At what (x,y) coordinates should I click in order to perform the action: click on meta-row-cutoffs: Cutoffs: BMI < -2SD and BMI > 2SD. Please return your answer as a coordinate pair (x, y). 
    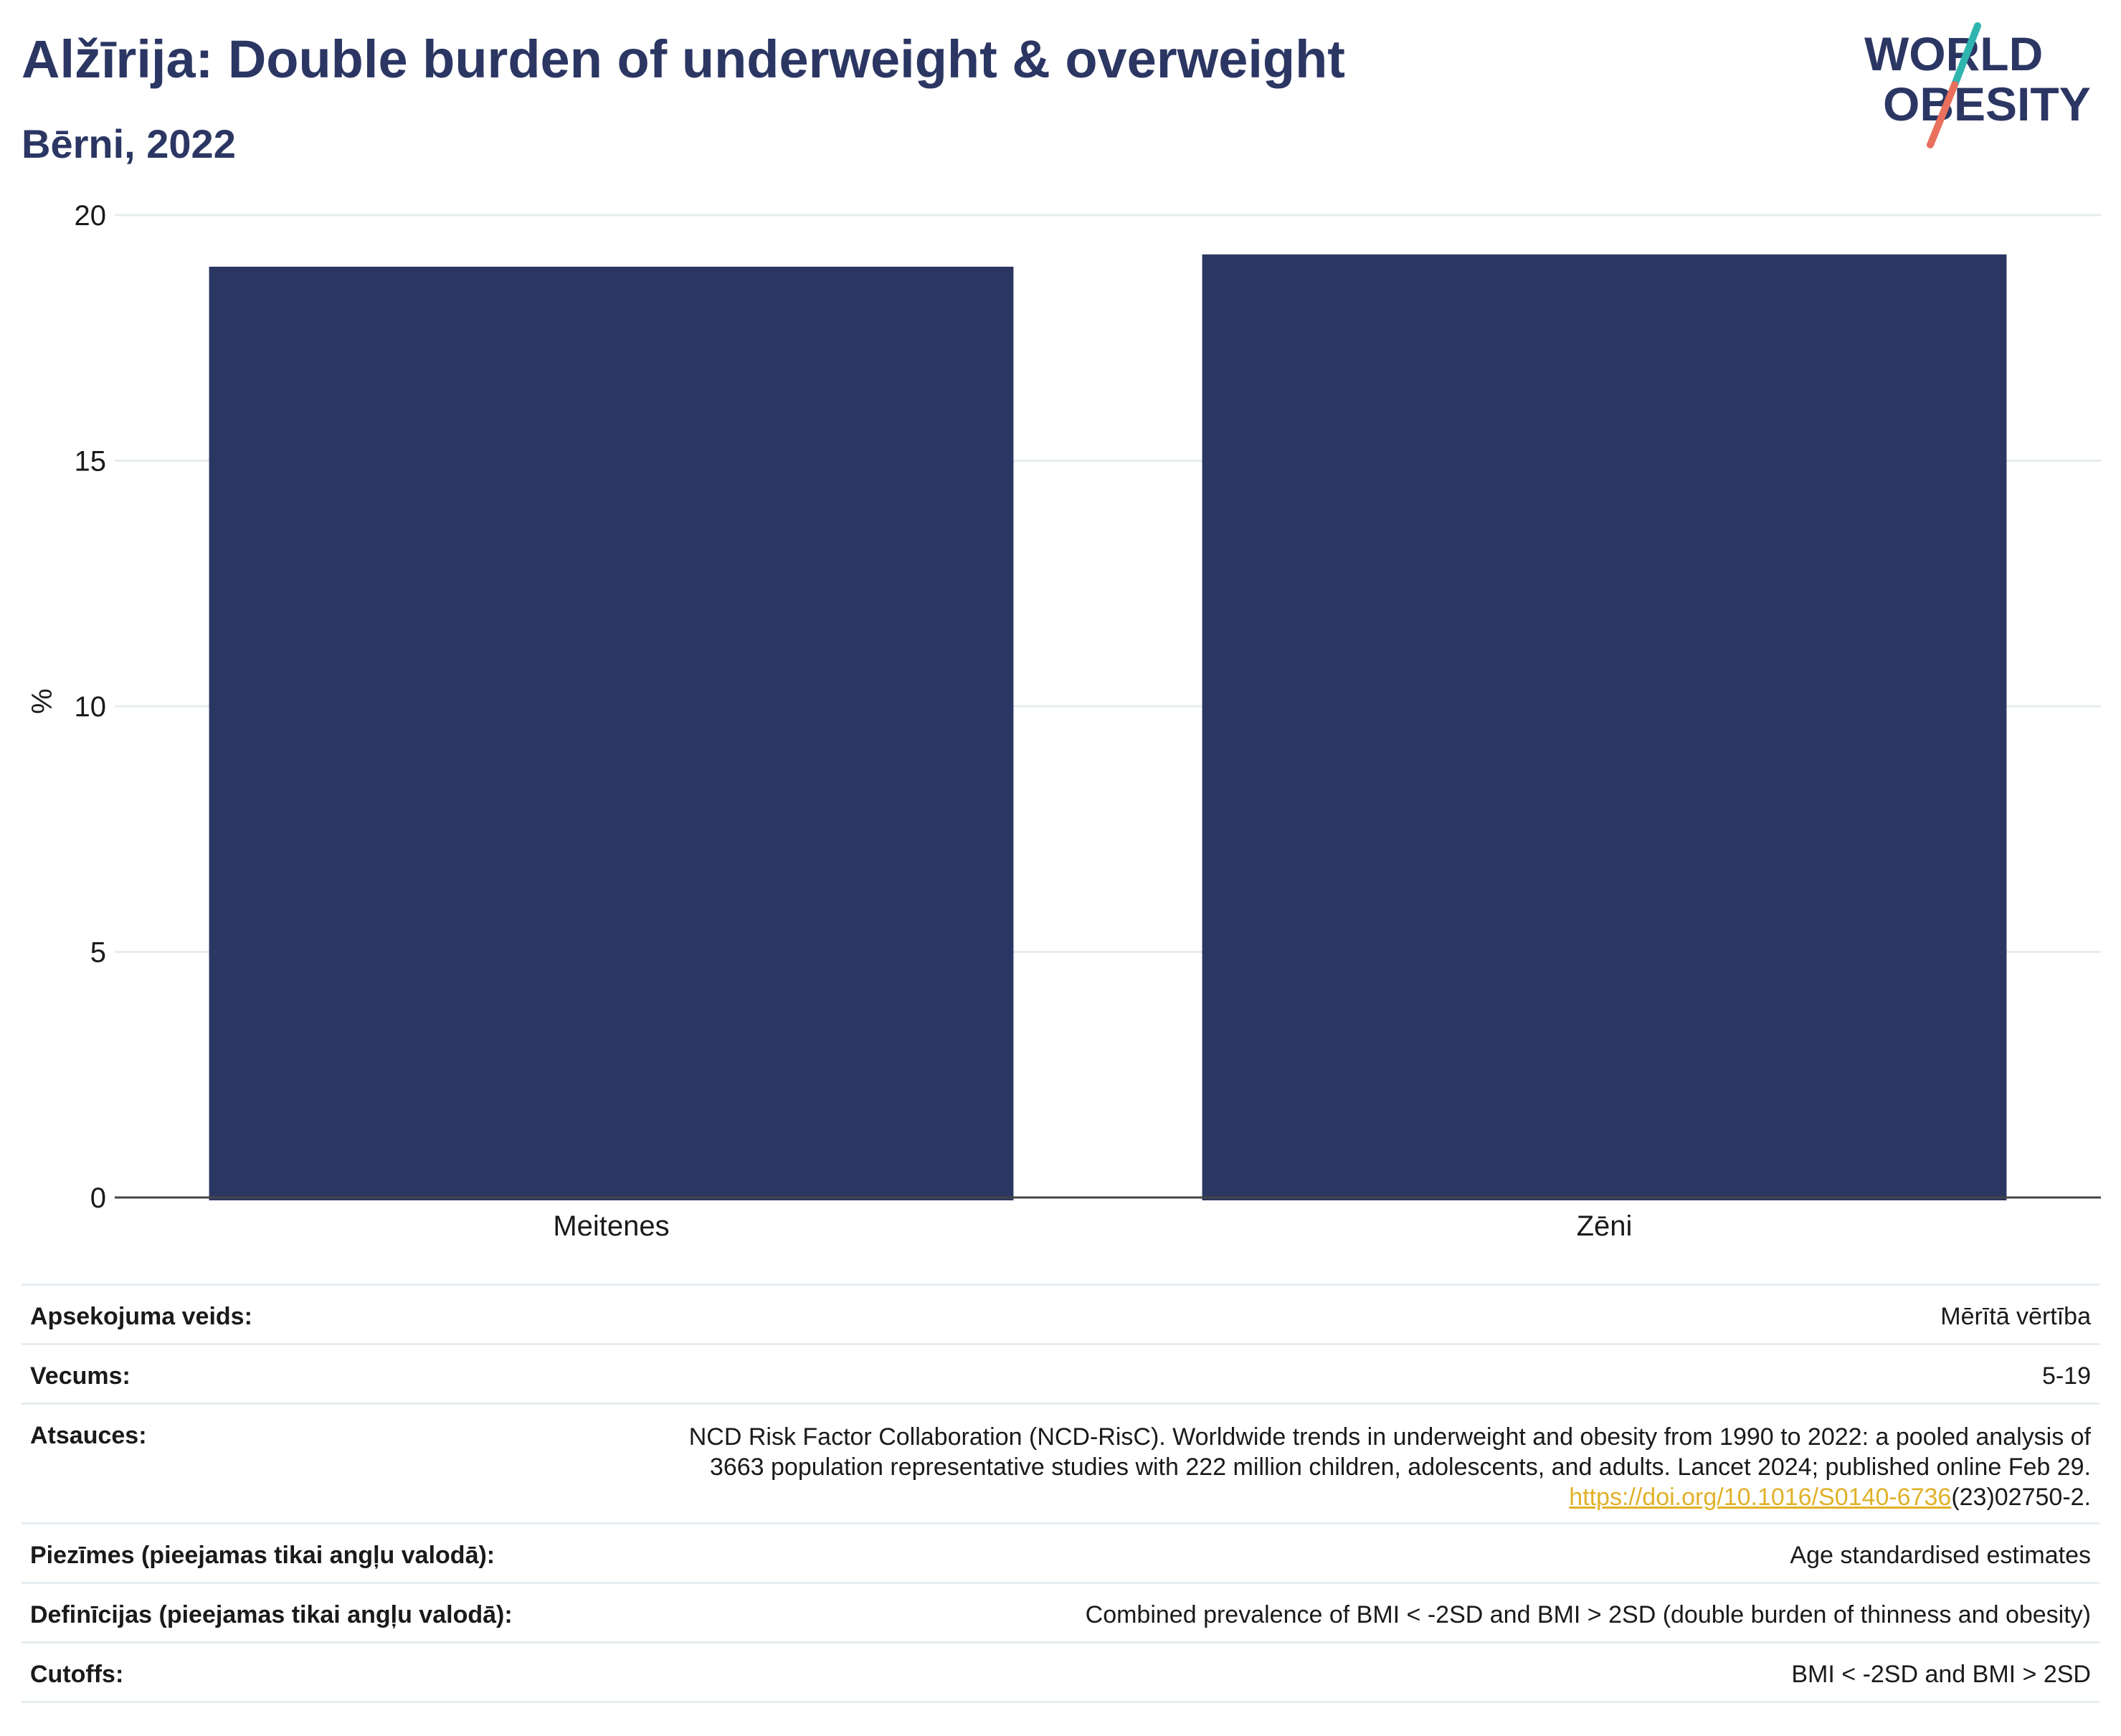
    Looking at the image, I should click on (1060, 1672).